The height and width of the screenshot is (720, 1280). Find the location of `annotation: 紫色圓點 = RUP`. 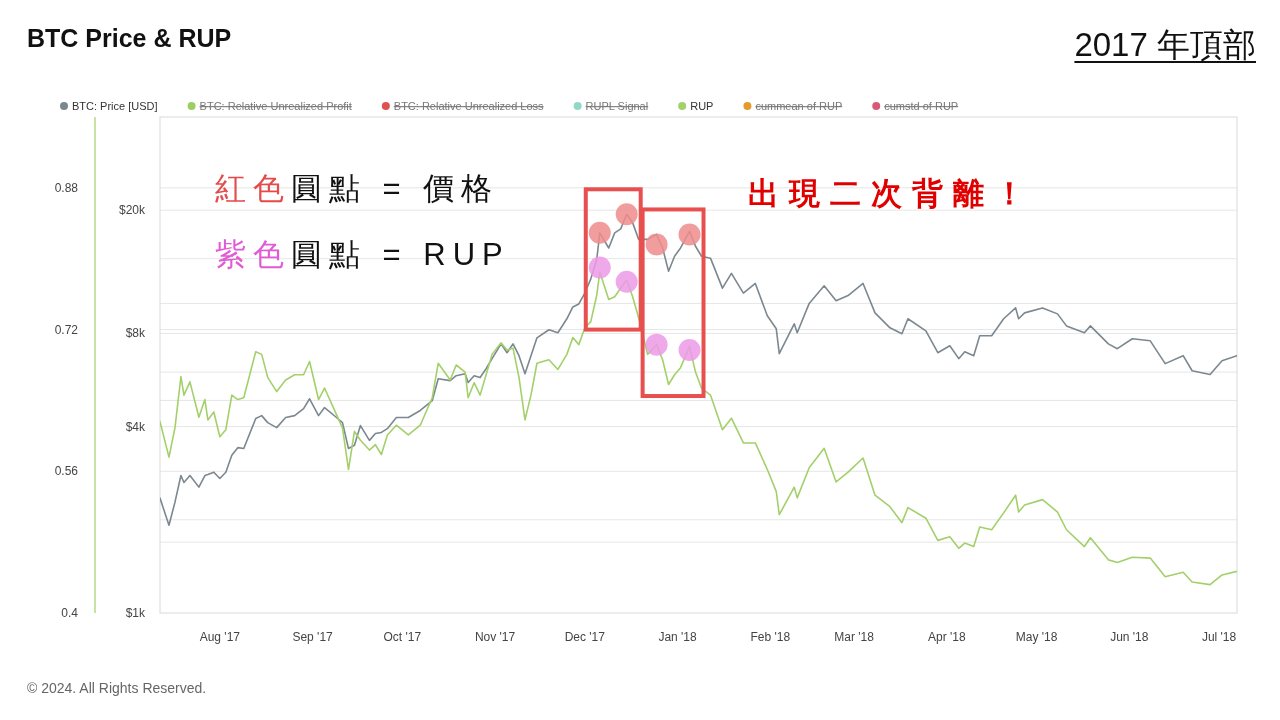

annotation: 紫色圓點 = RUP is located at coordinates (362, 254).